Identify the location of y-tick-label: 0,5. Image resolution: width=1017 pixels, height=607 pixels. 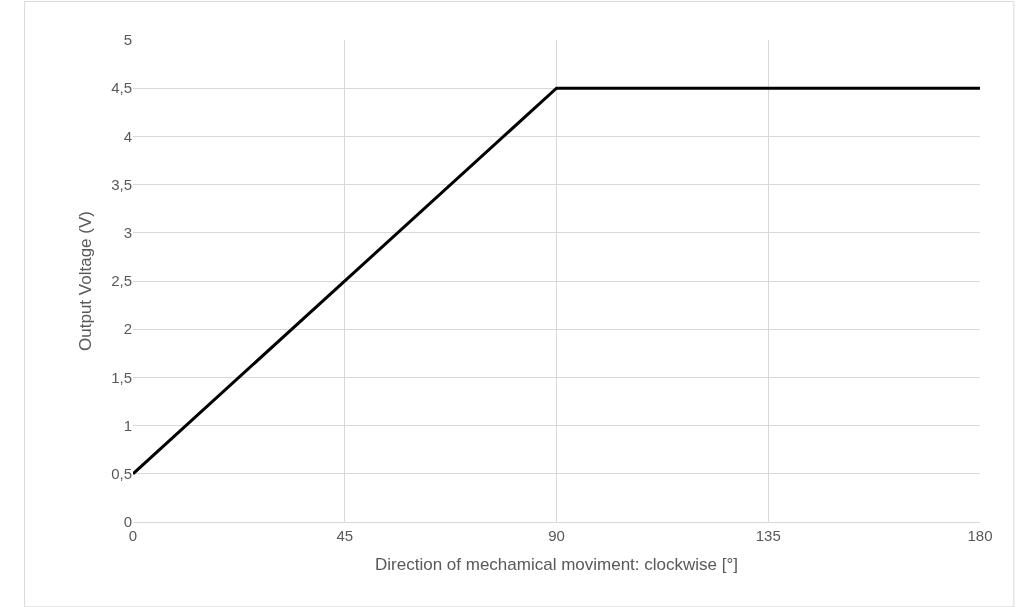
(121, 474).